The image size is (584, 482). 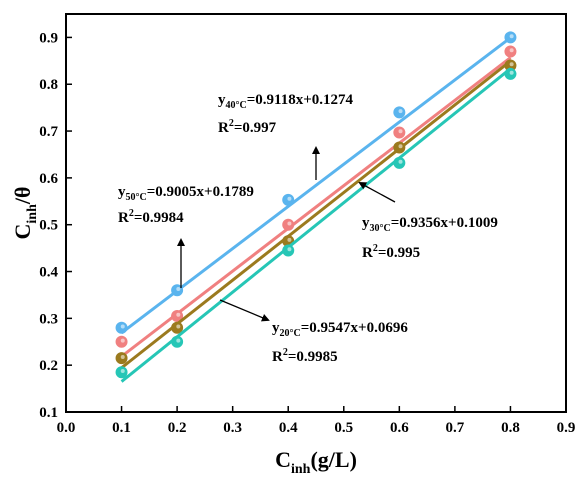 What do you see at coordinates (48, 319) in the screenshot?
I see `y-tick-label: 0.3` at bounding box center [48, 319].